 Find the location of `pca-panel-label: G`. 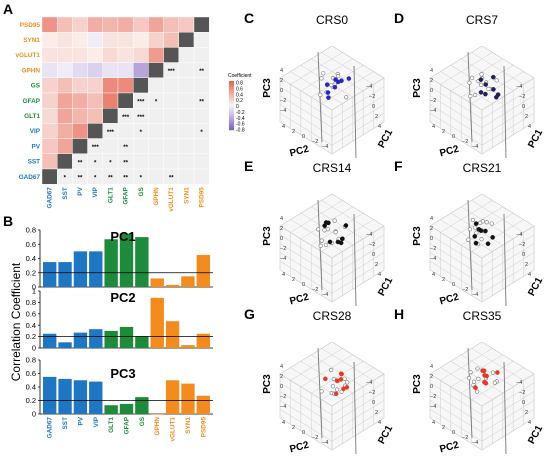

pca-panel-label: G is located at coordinates (249, 314).